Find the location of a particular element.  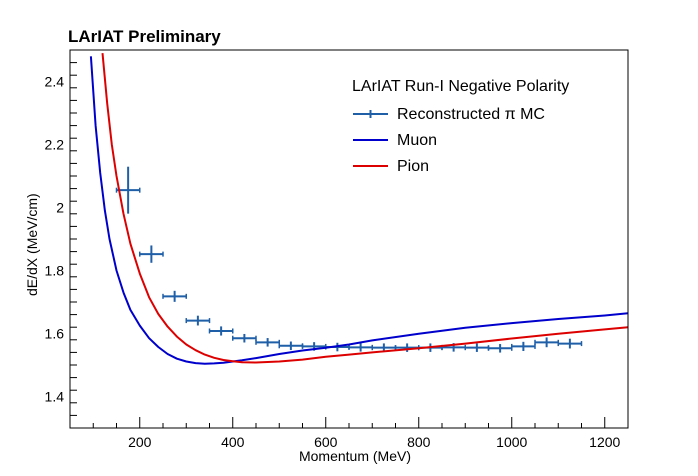

x-axis-label: Momentum (MeV) is located at coordinates (355, 456).